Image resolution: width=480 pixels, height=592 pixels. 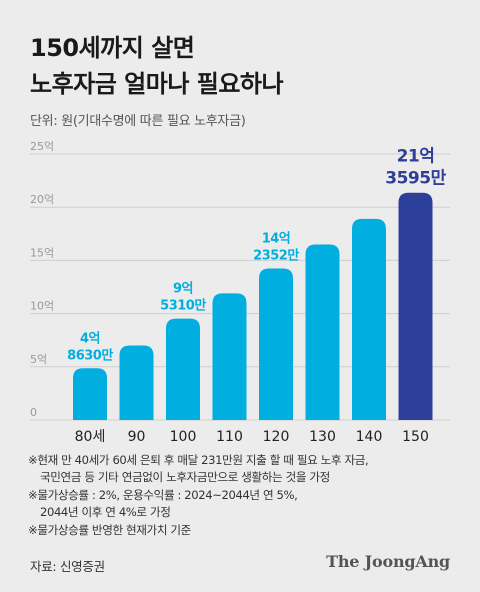 I want to click on x-tick-label: 80세, so click(x=90, y=437).